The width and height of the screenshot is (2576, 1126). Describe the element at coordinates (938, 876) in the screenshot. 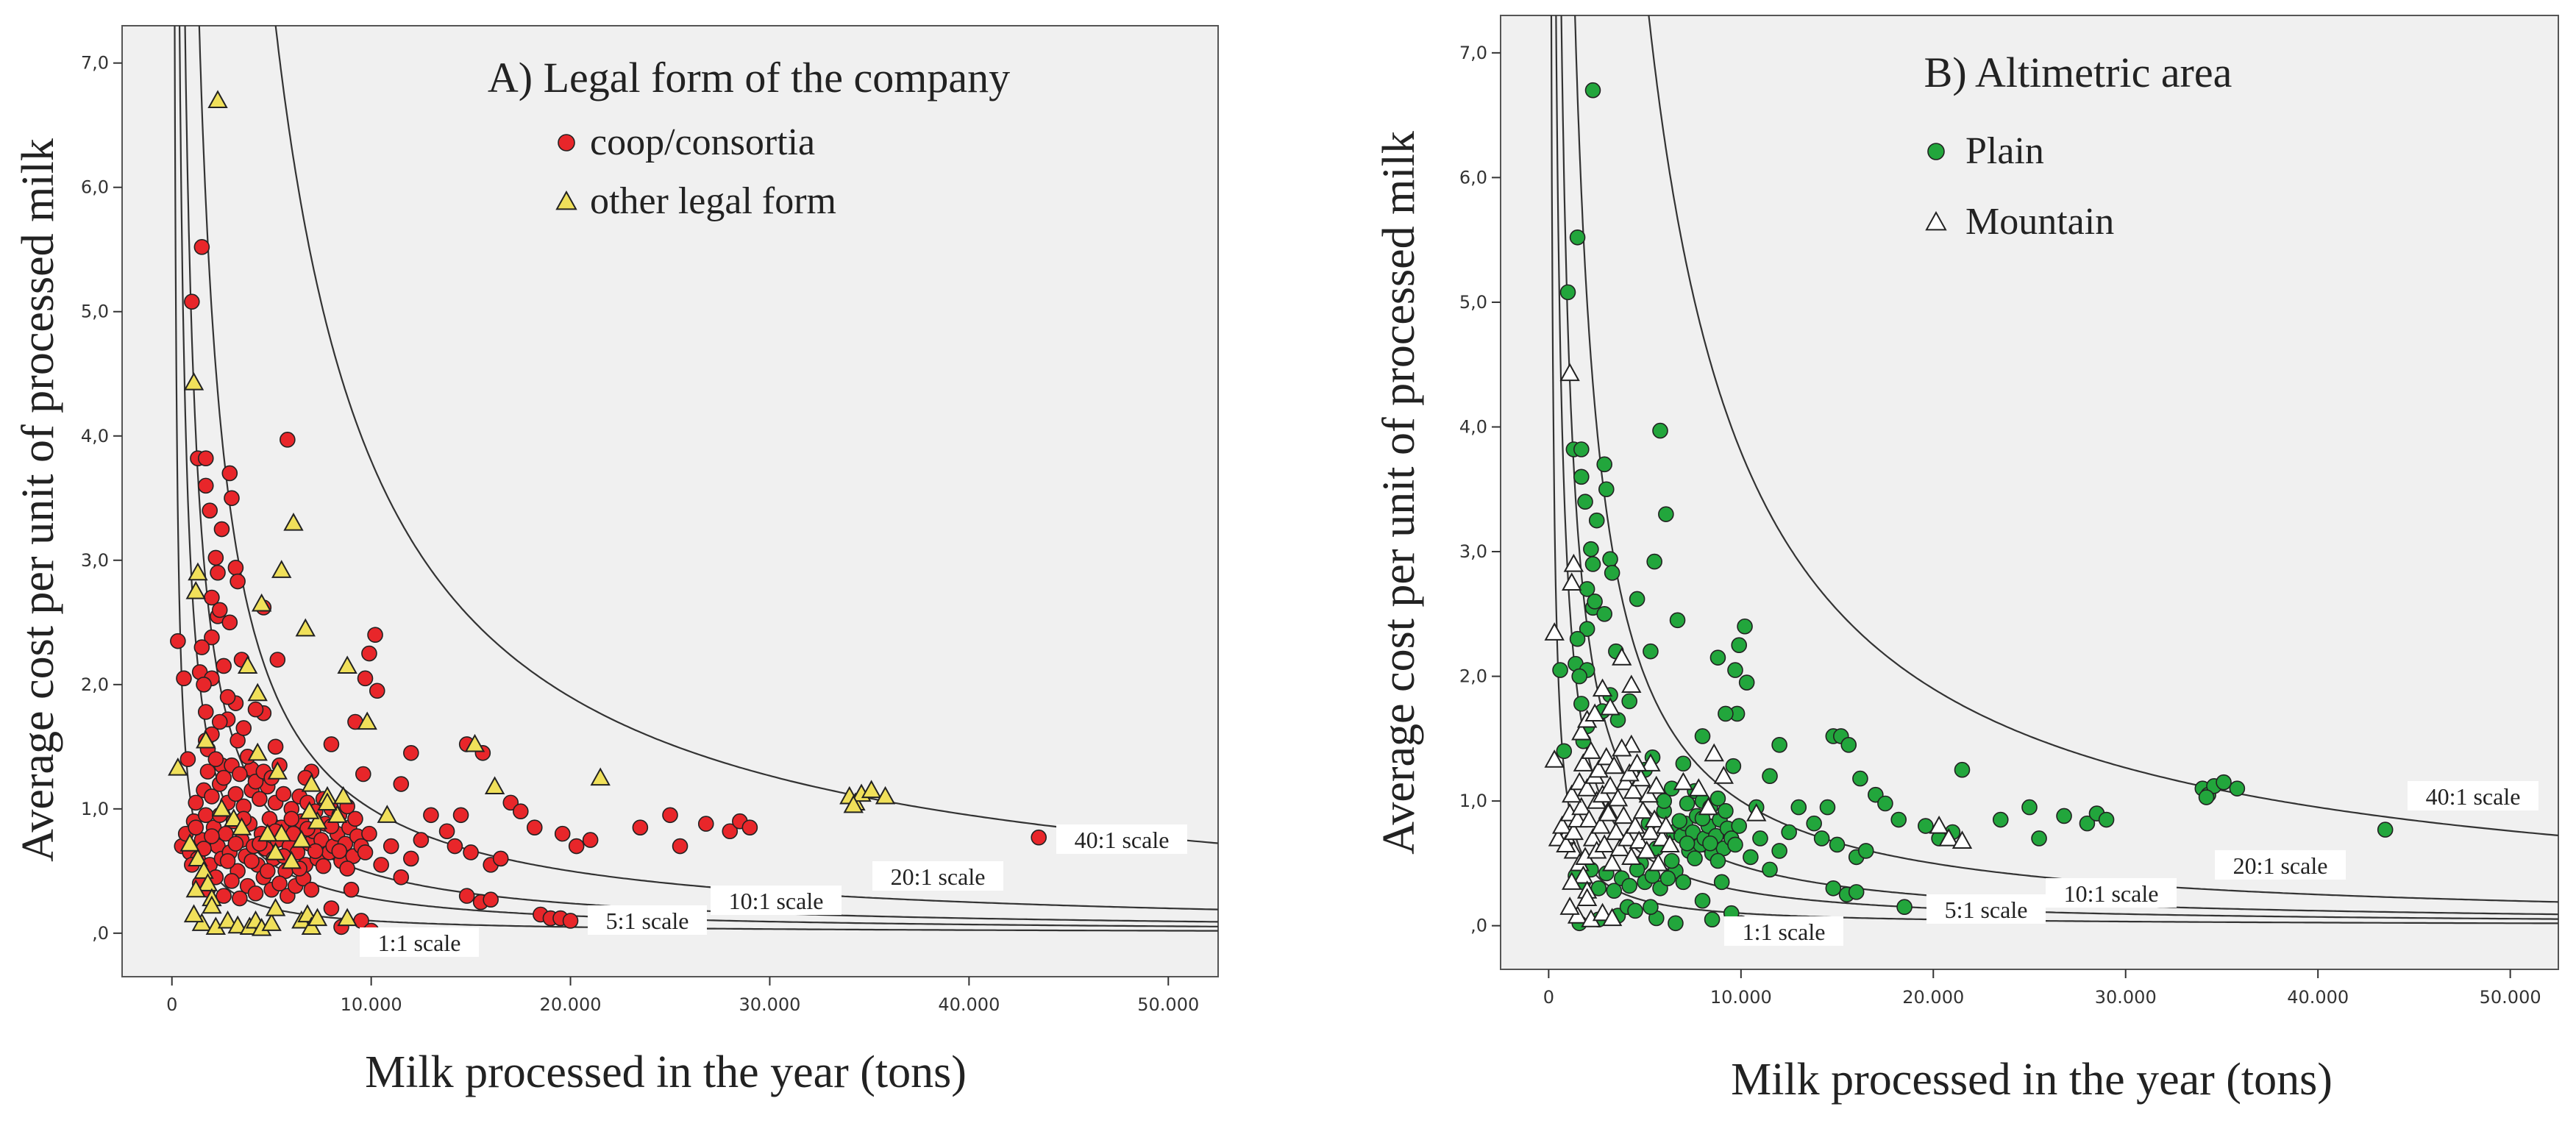

I see `curve-label: 20:1 scale` at that location.